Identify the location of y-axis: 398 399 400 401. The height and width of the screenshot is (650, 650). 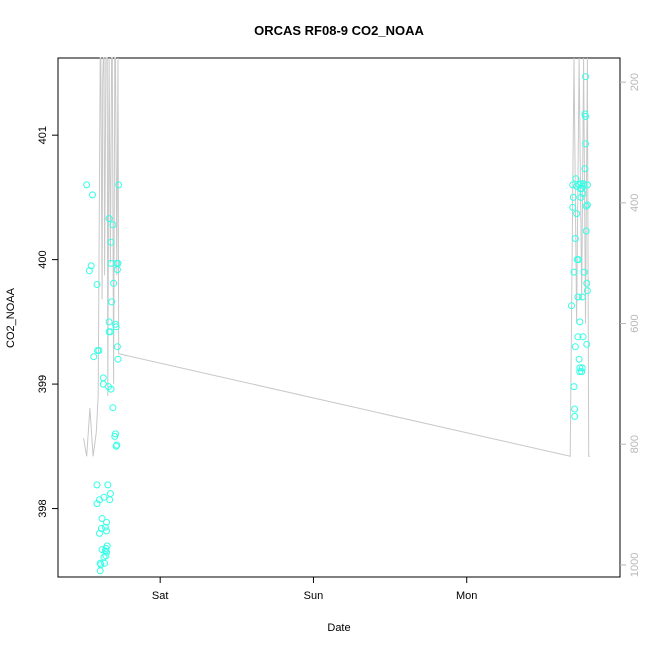
(47, 322).